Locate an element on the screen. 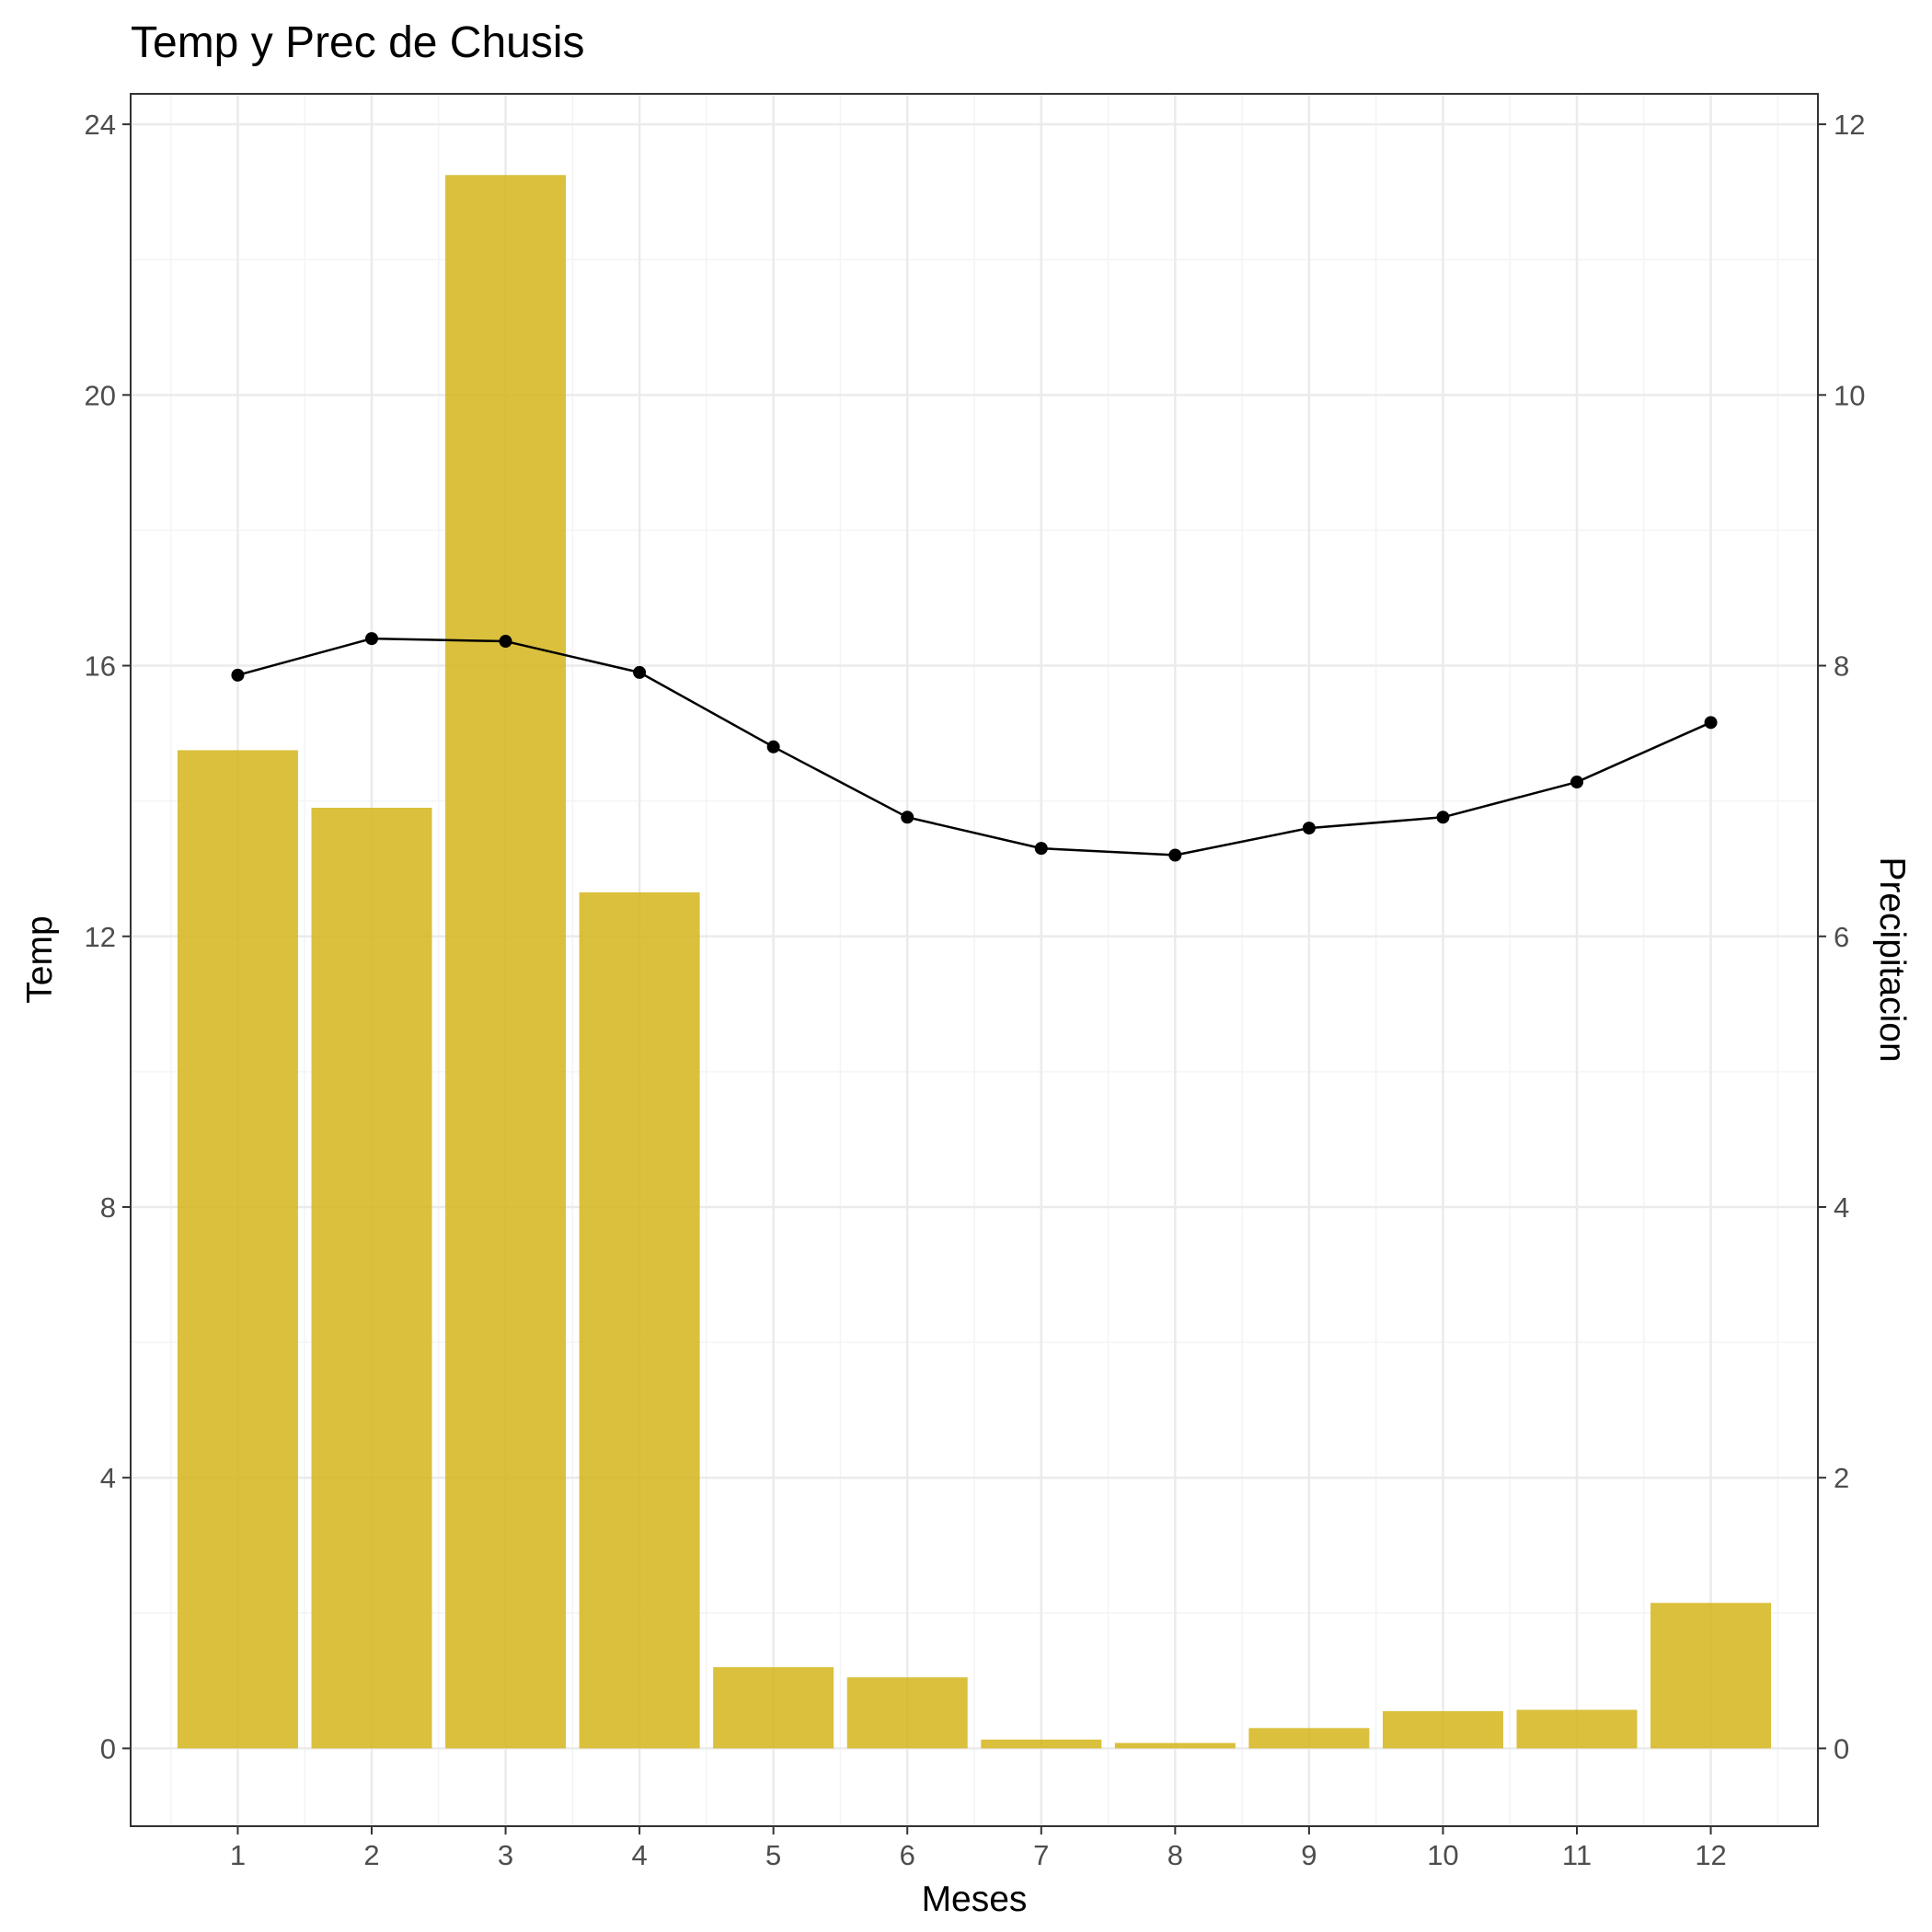 The height and width of the screenshot is (1932, 1932). y2-tick-label: 8 is located at coordinates (1841, 666).